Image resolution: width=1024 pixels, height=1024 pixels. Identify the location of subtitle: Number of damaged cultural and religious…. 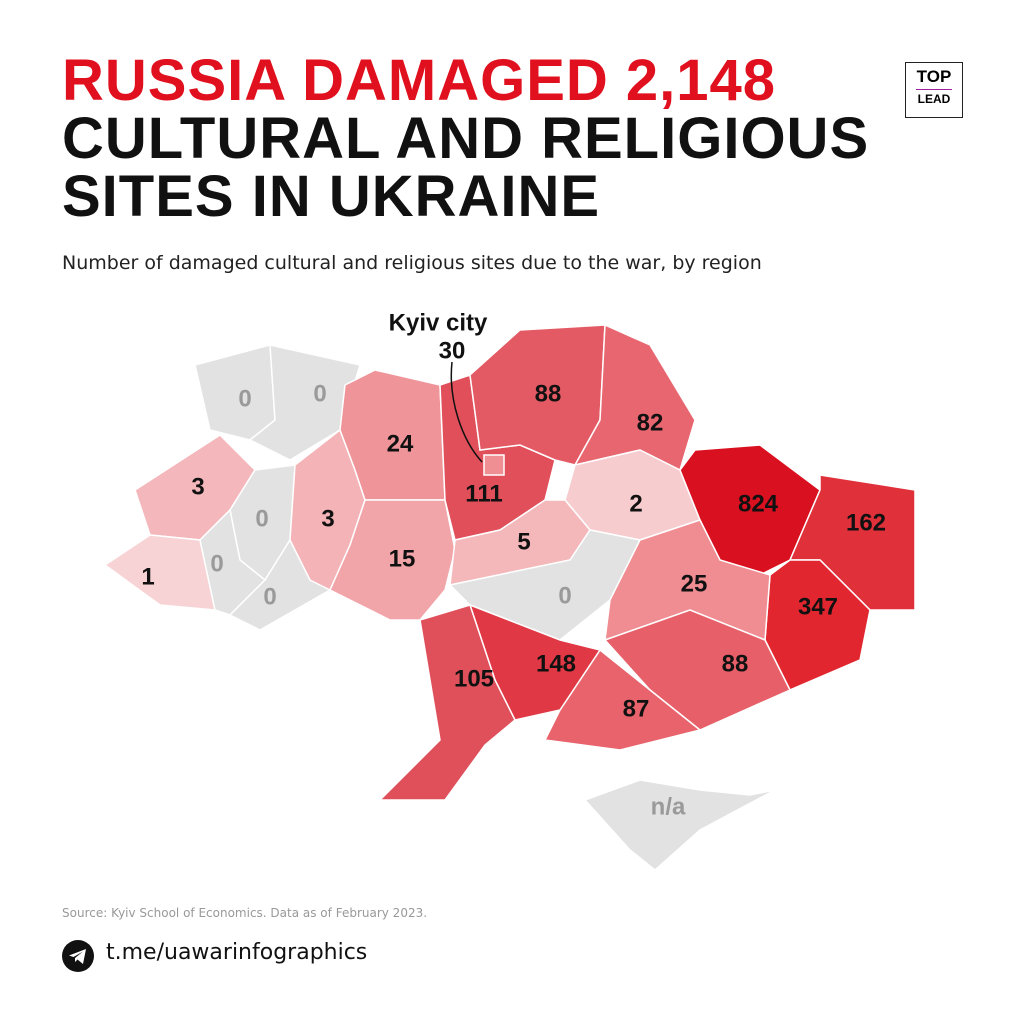
(412, 263).